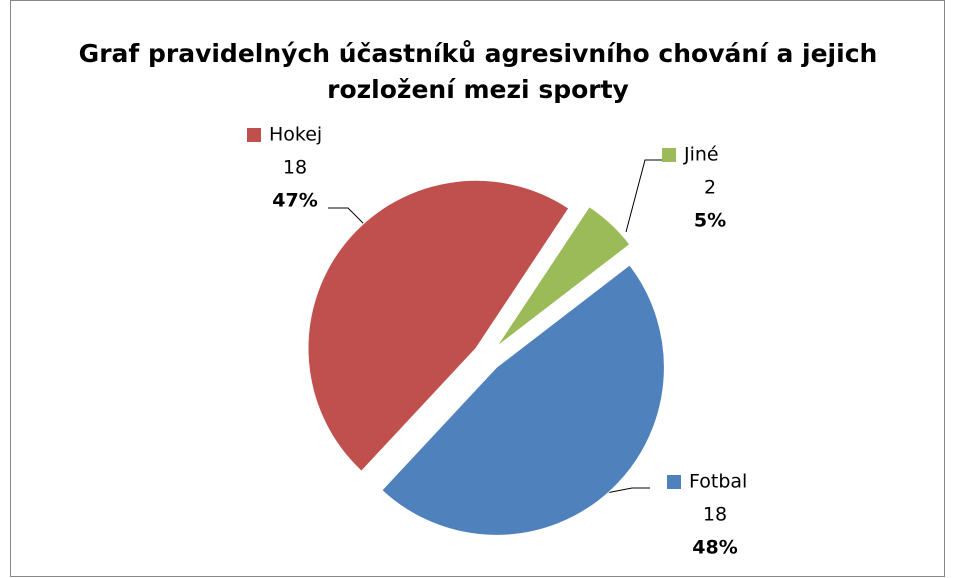  Describe the element at coordinates (294, 201) in the screenshot. I see `percent-label: 47%` at that location.